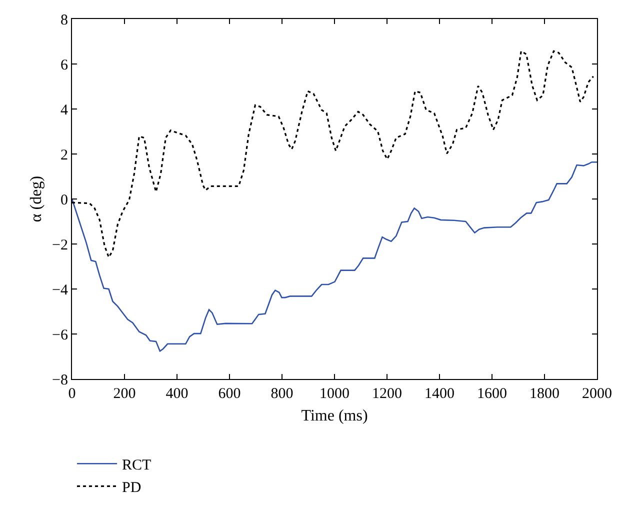 This screenshot has width=624, height=514. I want to click on x-tick-label: 1400, so click(439, 394).